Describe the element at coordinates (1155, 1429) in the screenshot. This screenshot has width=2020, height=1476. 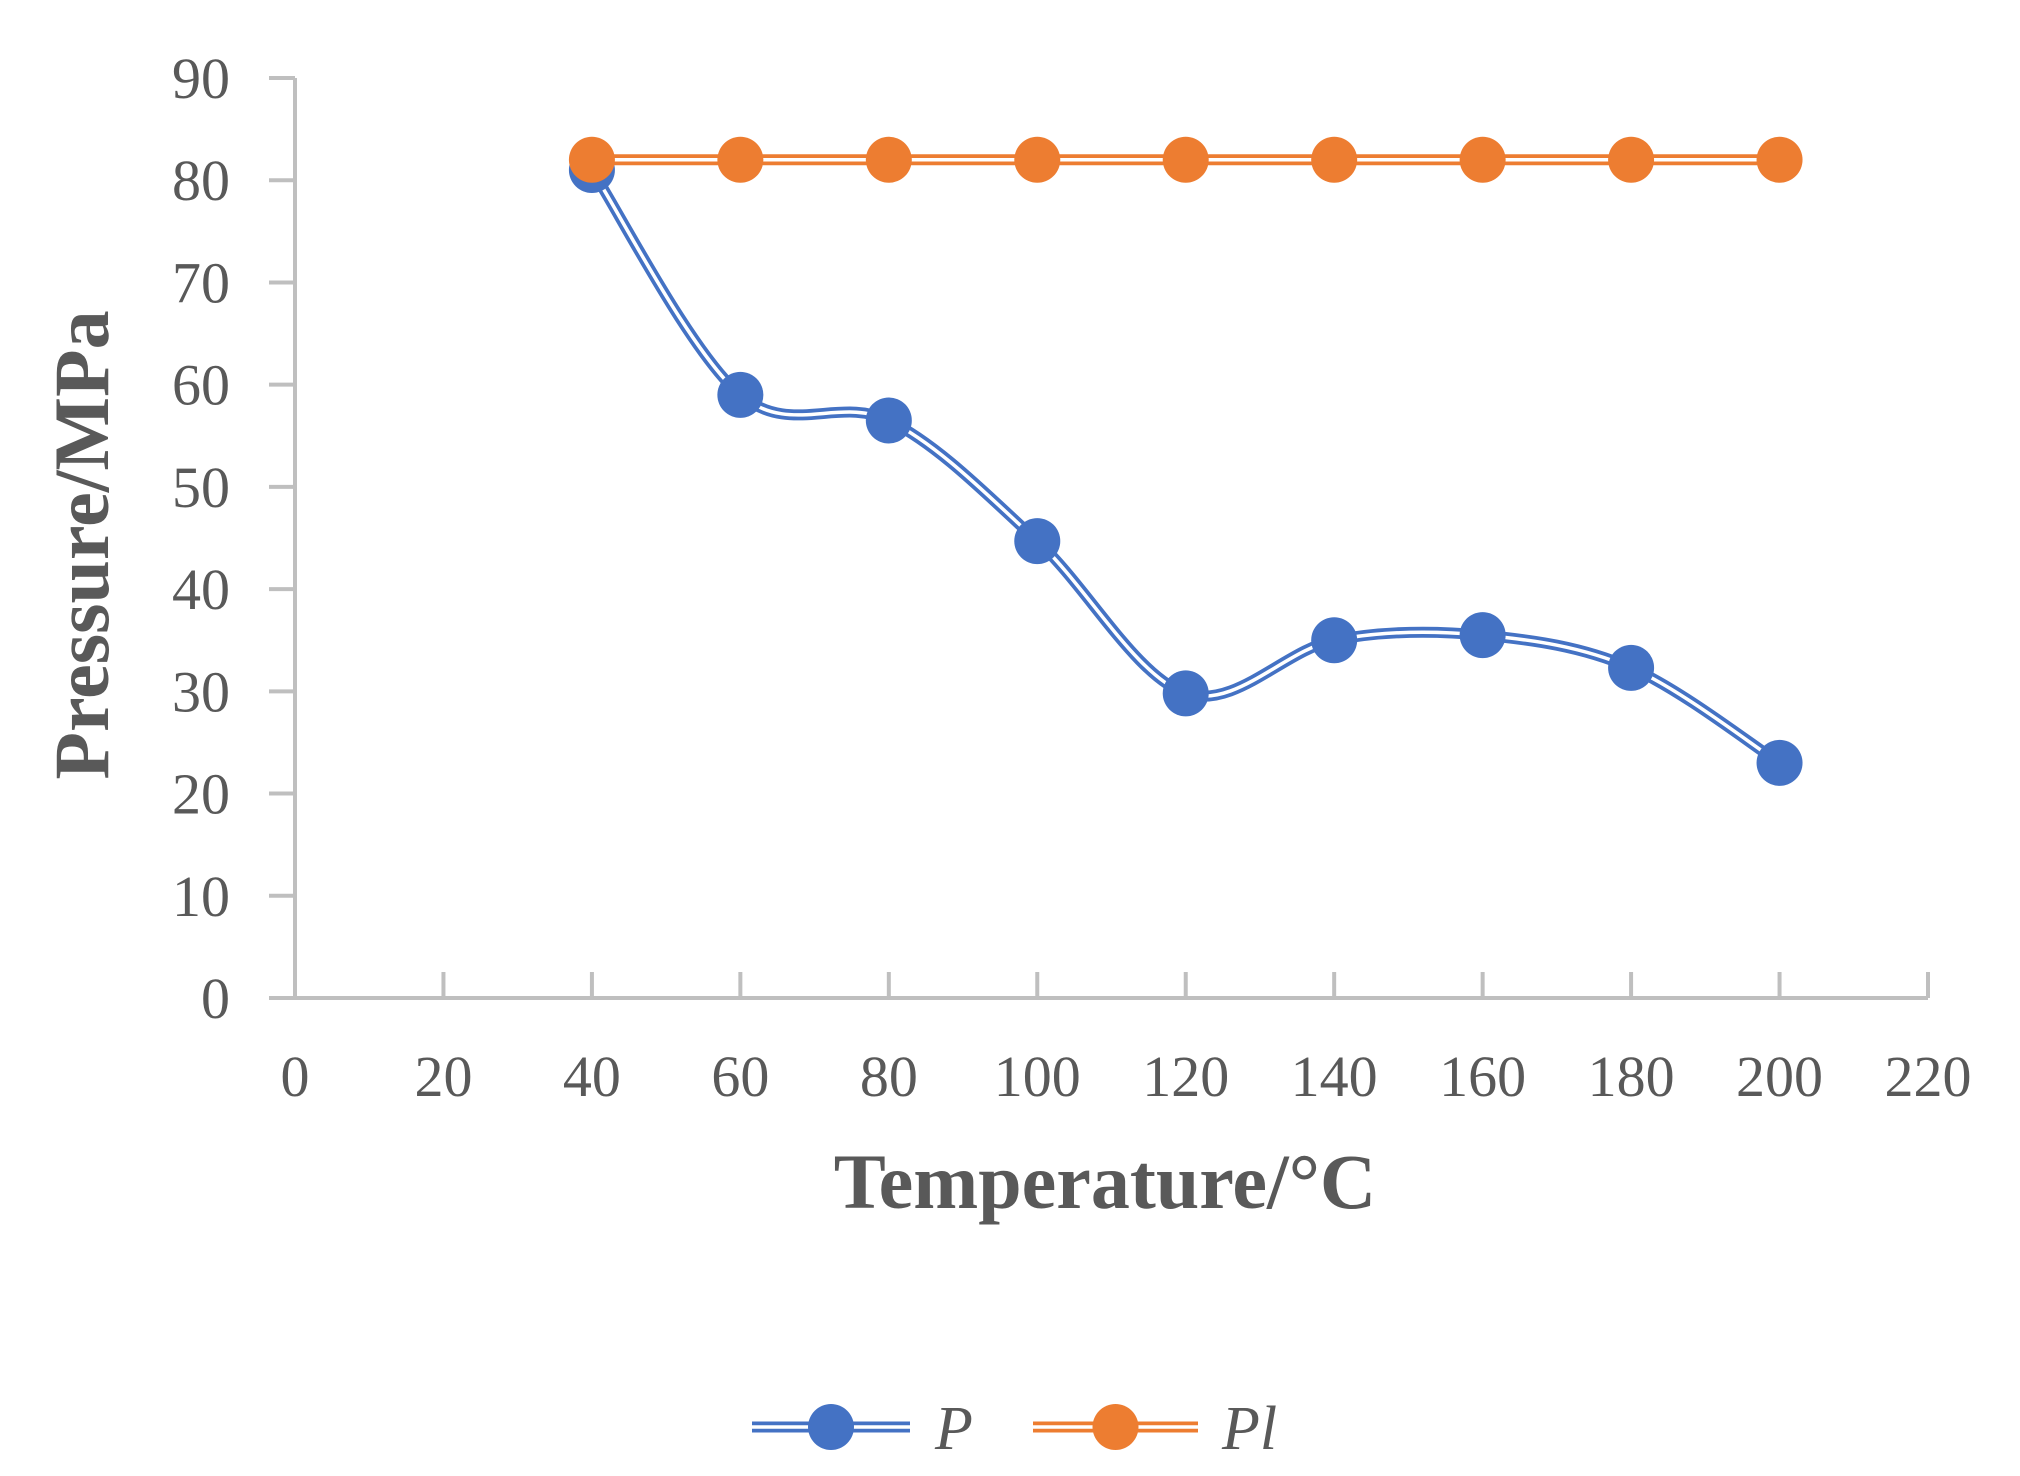
I see `legend-item-Pl: Pl` at that location.